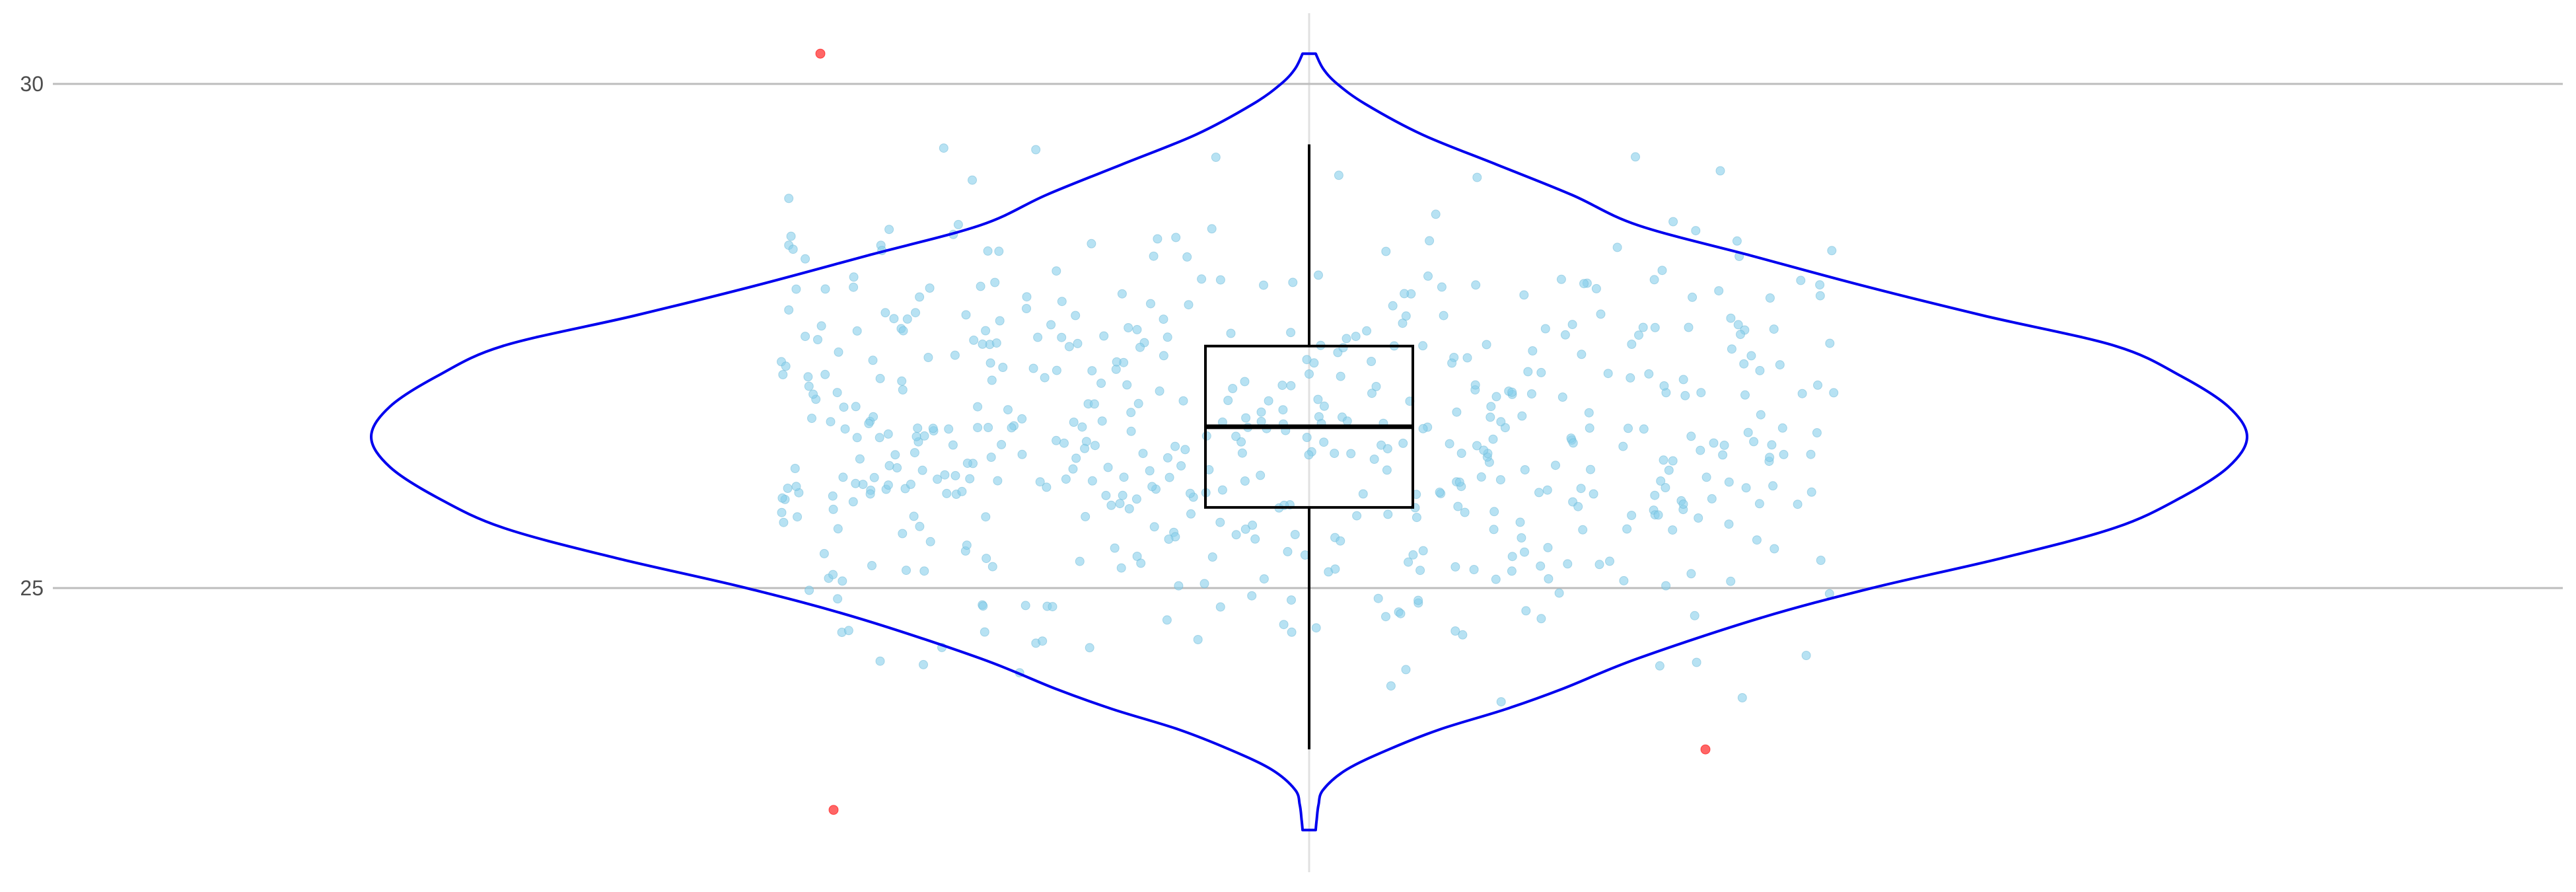 This screenshot has height=892, width=2576. What do you see at coordinates (834, 810) in the screenshot?
I see `outlier-point` at bounding box center [834, 810].